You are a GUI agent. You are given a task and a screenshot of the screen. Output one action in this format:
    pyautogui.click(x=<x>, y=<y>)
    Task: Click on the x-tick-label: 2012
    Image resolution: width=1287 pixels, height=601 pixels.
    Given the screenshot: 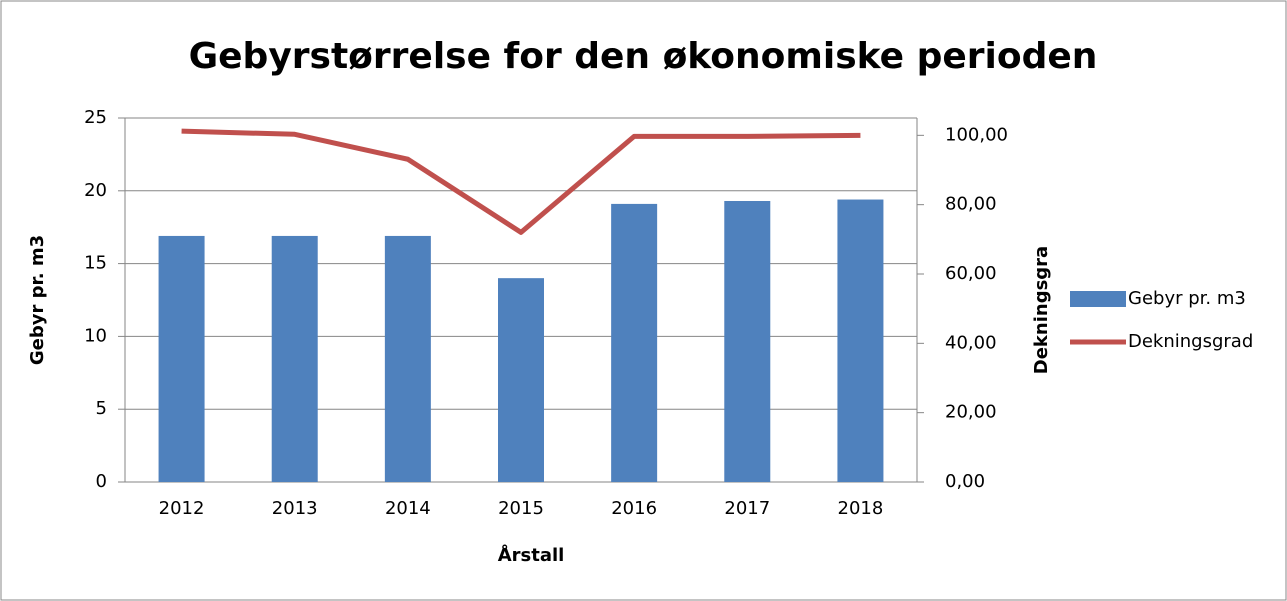 What is the action you would take?
    pyautogui.click(x=182, y=508)
    